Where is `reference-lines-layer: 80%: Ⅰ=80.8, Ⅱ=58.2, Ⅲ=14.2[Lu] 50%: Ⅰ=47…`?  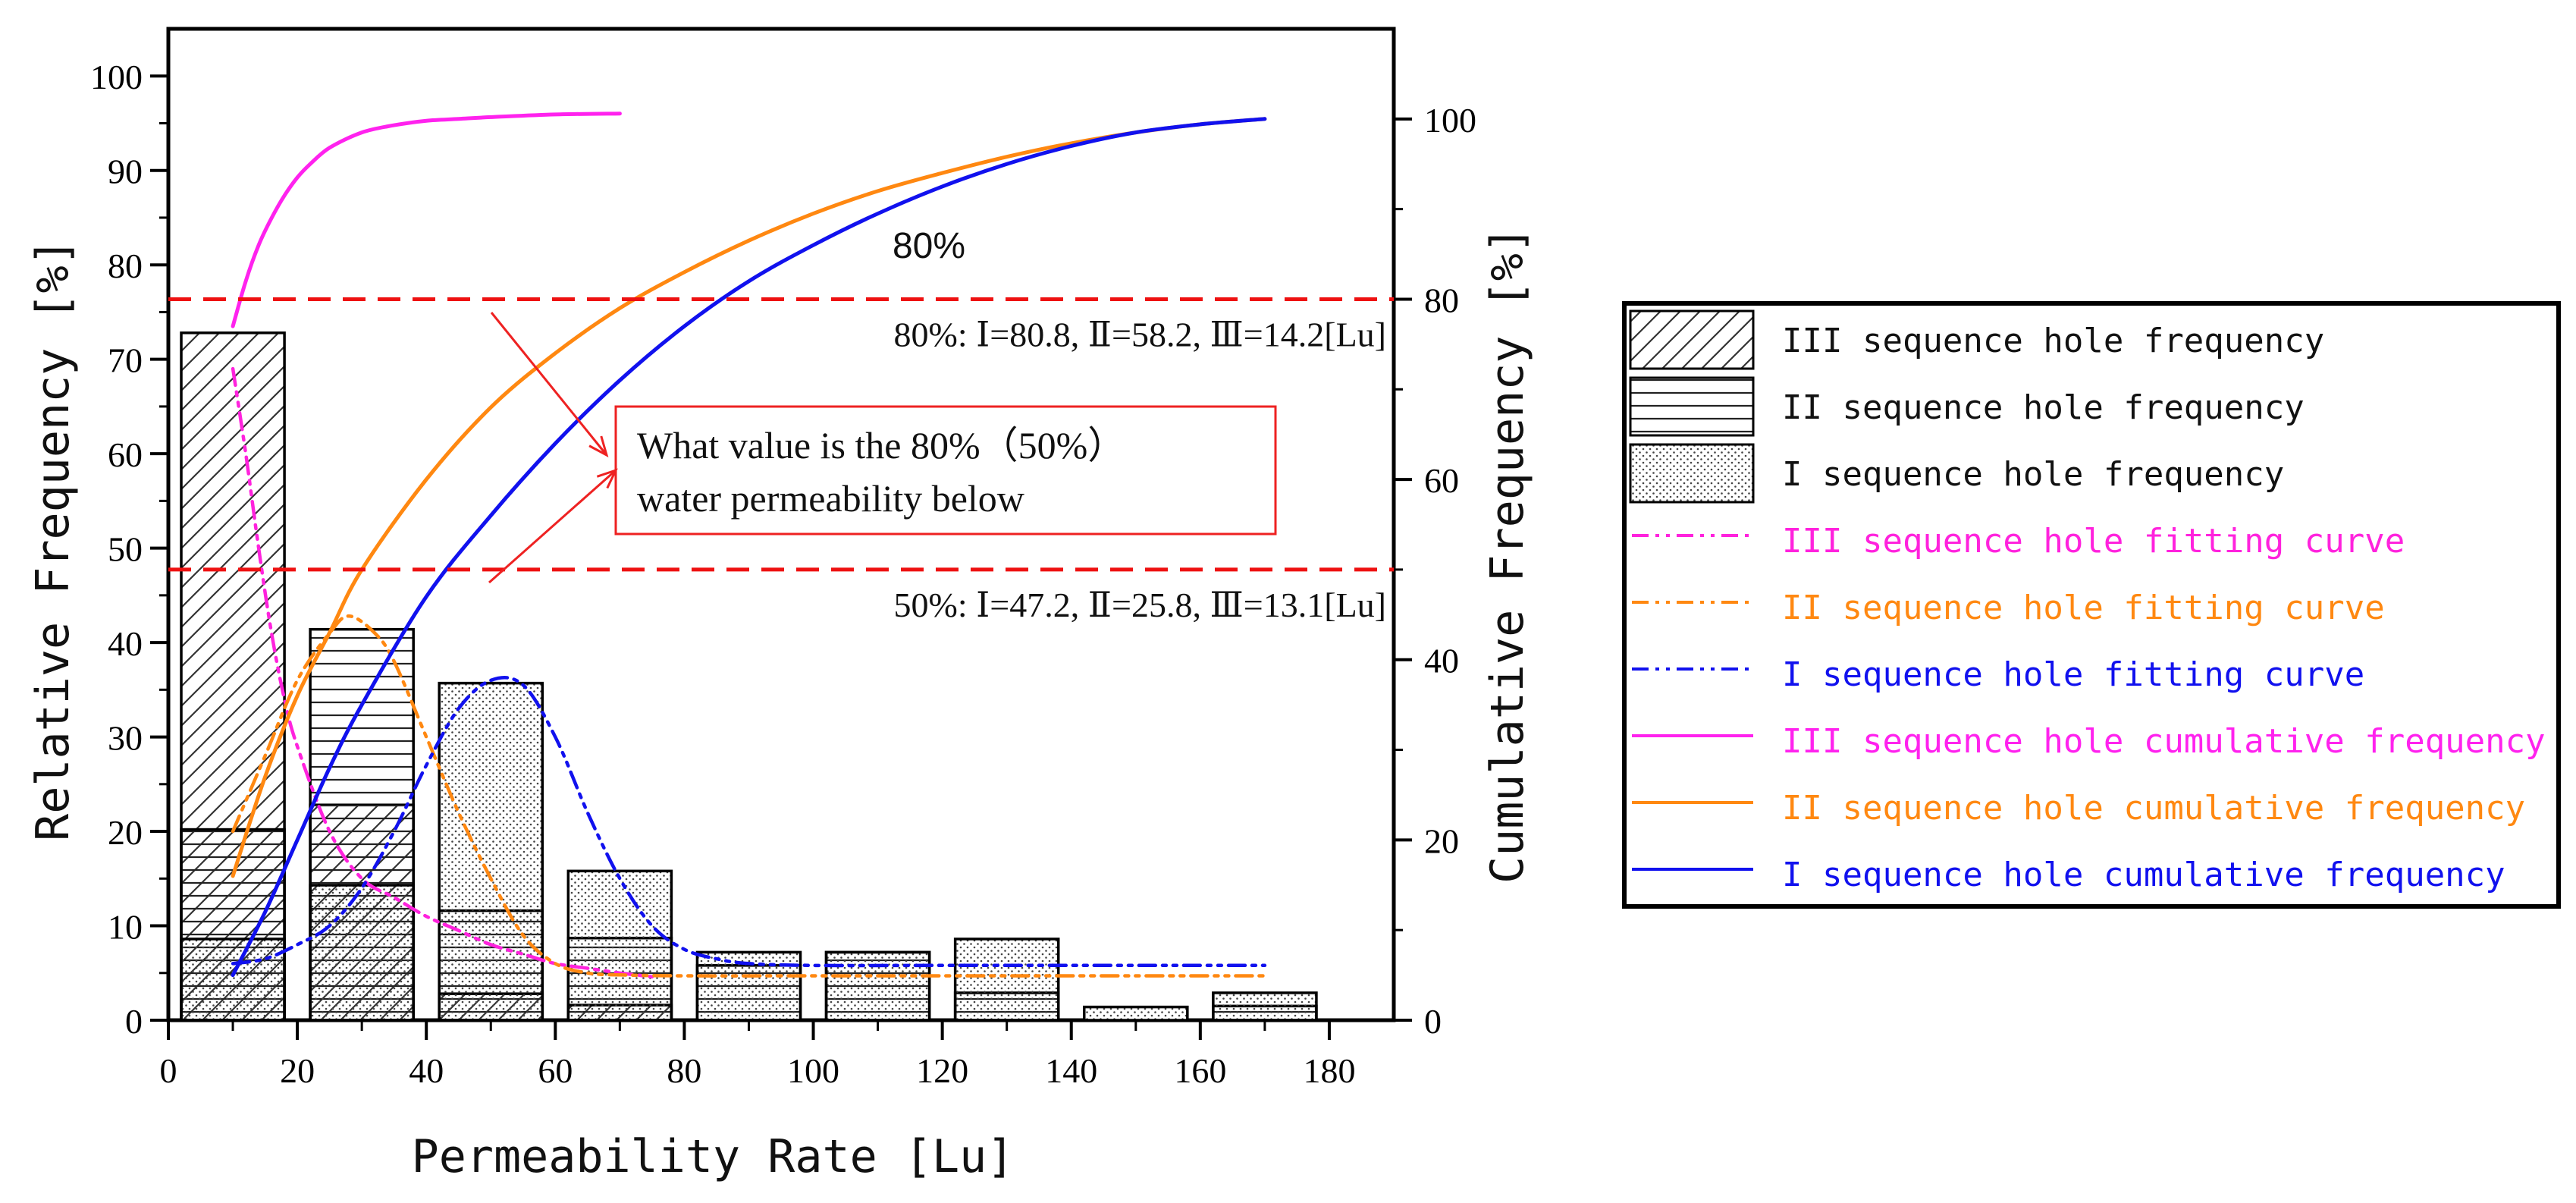 reference-lines-layer: 80%: Ⅰ=80.8, Ⅱ=58.2, Ⅲ=14.2[Lu] 50%: Ⅰ=47… is located at coordinates (781, 460).